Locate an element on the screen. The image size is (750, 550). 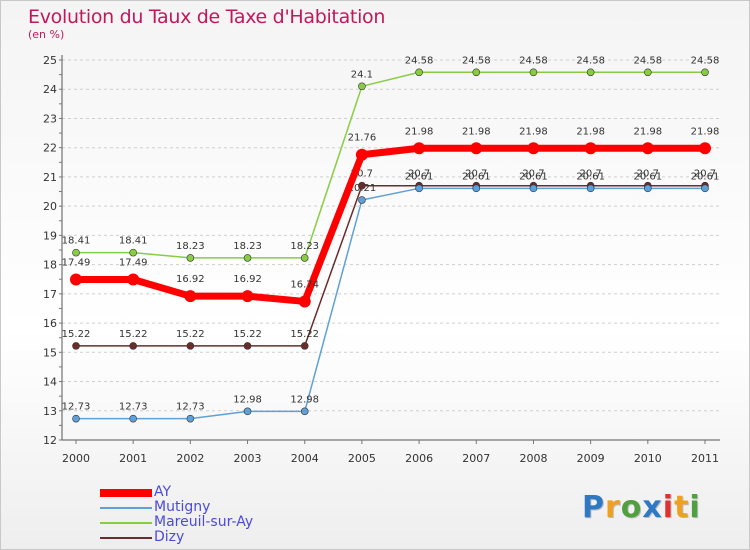
data-label-mutigny: 12.73 is located at coordinates (133, 407).